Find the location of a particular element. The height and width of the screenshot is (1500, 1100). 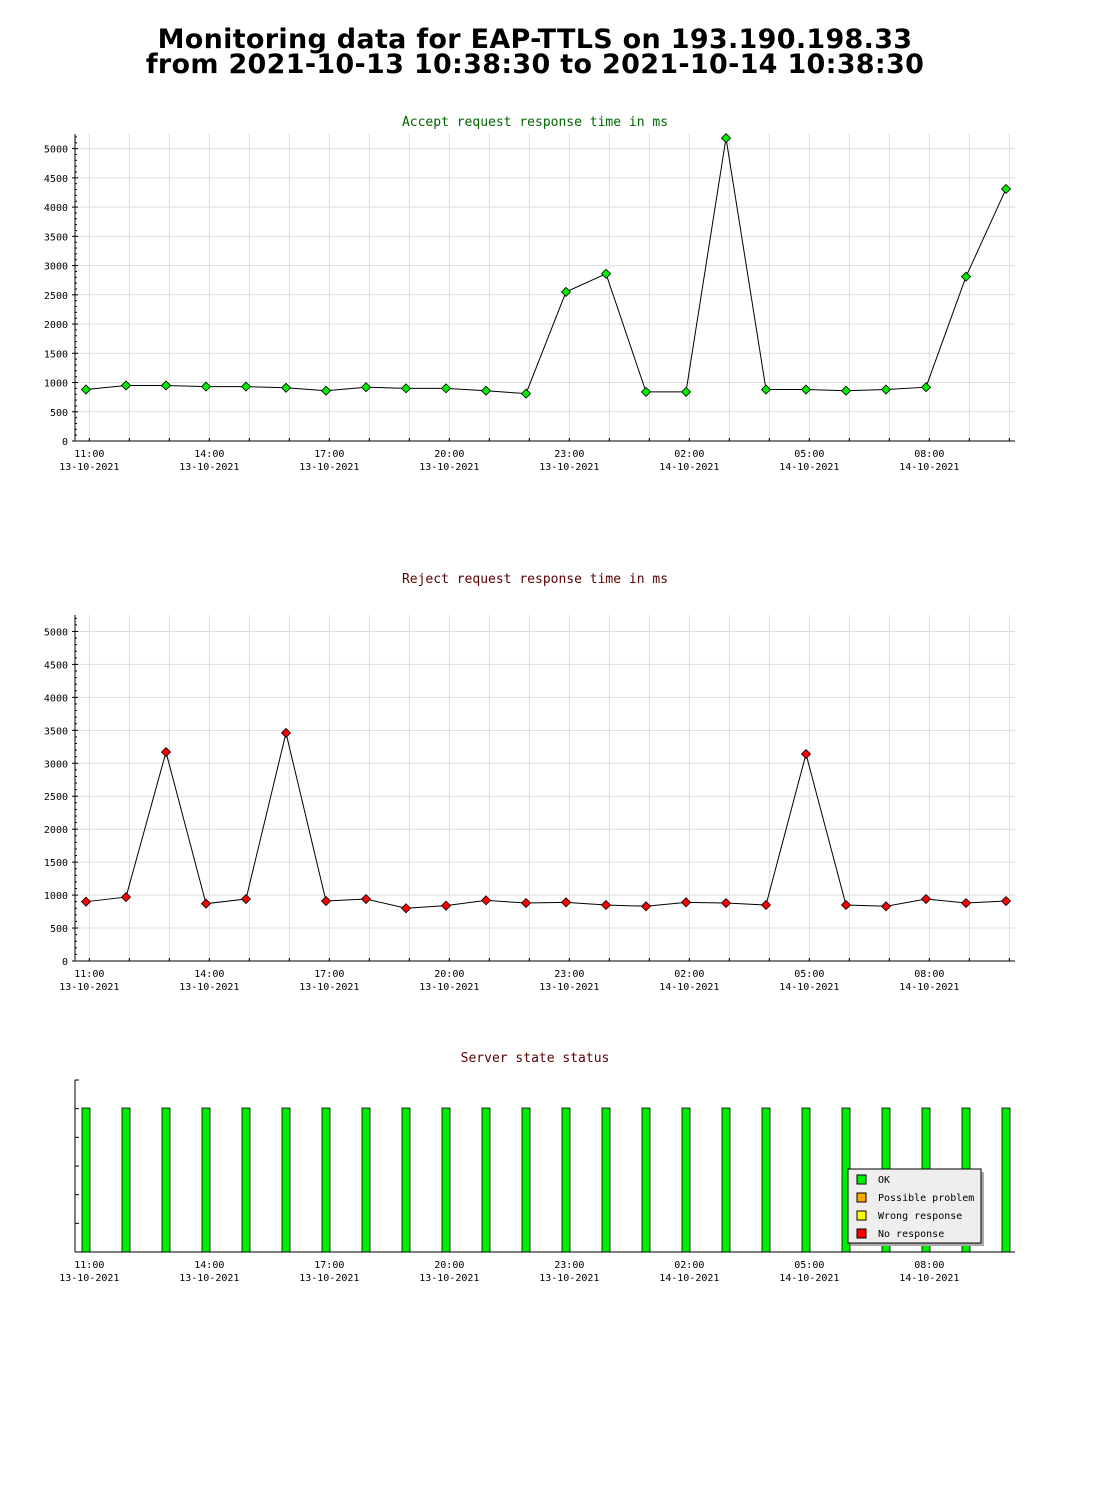

reject-chart-title: Reject request response time in ms is located at coordinates (535, 579).